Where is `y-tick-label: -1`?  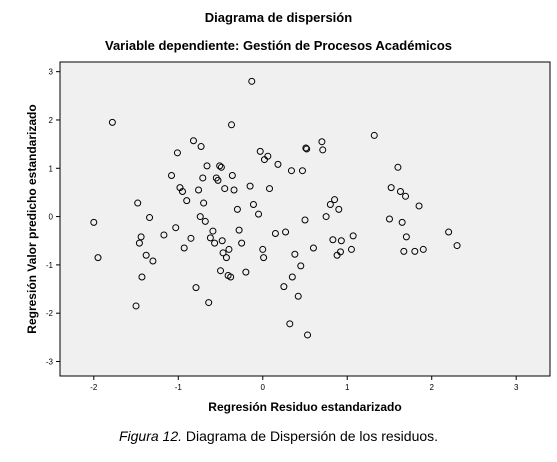 y-tick-label: -1 is located at coordinates (50, 265).